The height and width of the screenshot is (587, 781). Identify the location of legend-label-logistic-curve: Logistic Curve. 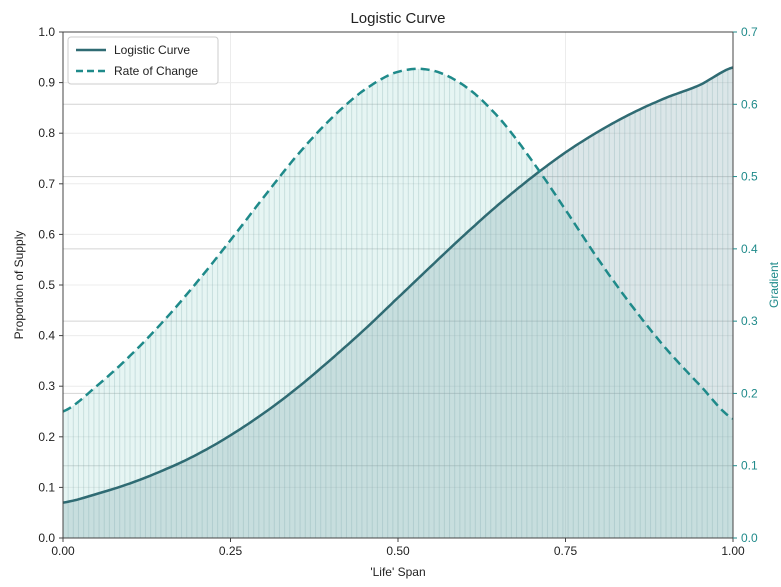
(152, 50).